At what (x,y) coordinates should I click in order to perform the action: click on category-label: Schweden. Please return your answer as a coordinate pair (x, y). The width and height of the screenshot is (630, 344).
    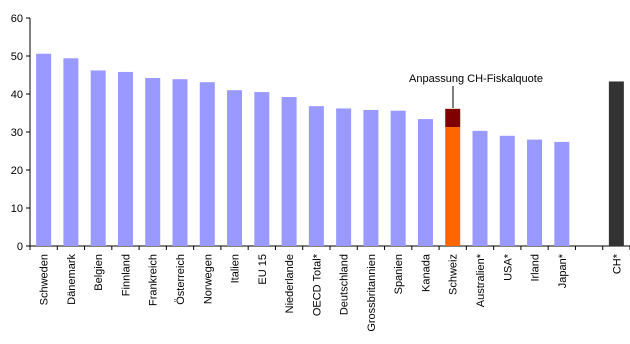
    Looking at the image, I should click on (45, 279).